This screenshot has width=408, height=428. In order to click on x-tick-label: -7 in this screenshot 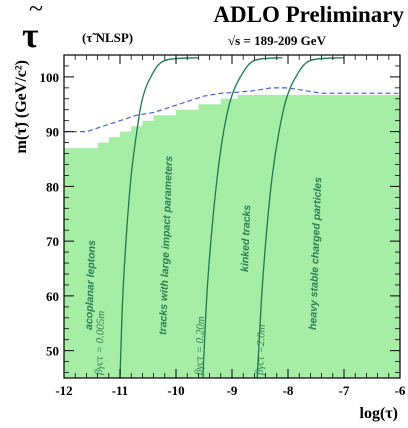, I will do `click(344, 390)`.